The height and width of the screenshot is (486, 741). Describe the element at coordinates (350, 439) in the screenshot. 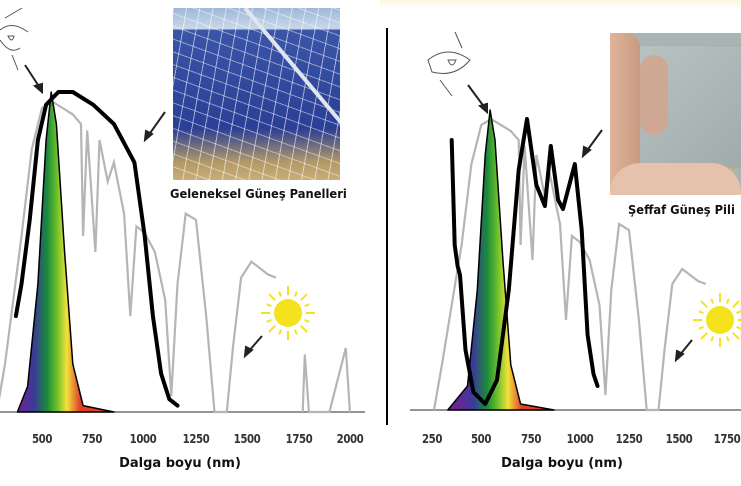

I see `tick-label: 2000` at that location.